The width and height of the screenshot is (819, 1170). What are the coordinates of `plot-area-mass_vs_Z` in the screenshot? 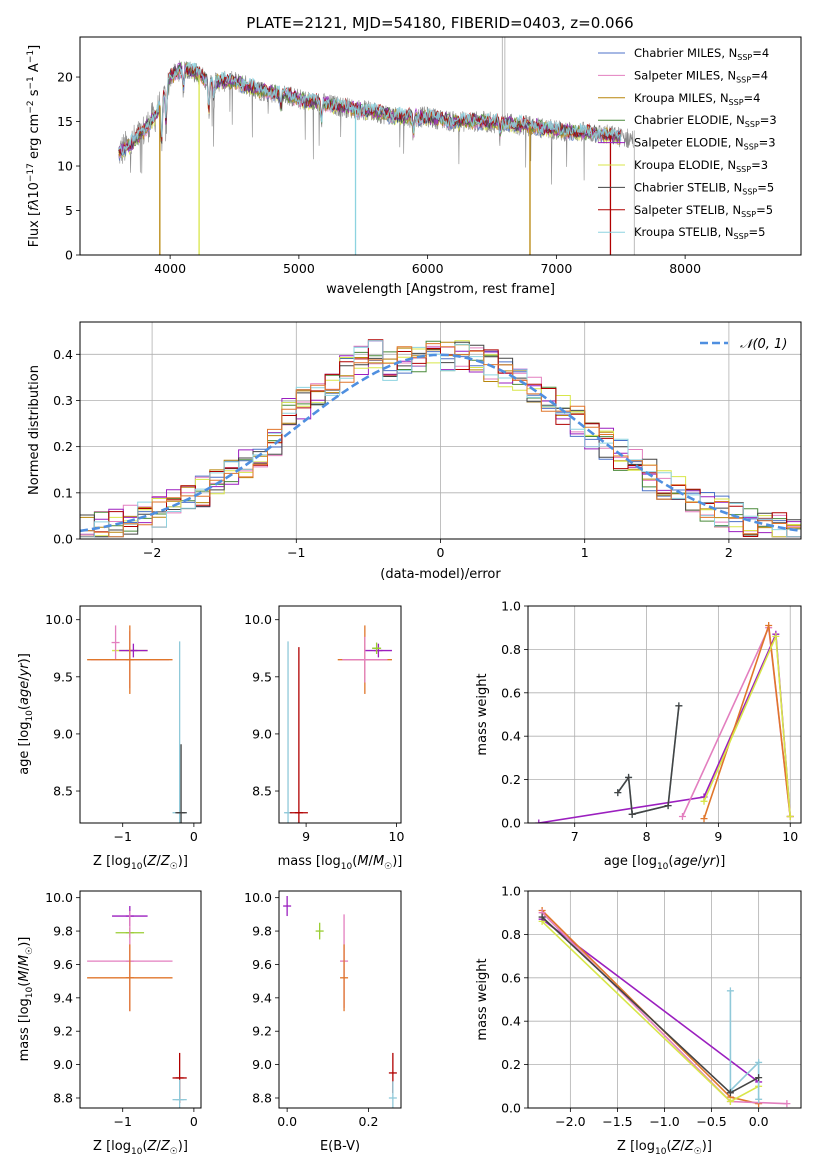 It's located at (137, 1007).